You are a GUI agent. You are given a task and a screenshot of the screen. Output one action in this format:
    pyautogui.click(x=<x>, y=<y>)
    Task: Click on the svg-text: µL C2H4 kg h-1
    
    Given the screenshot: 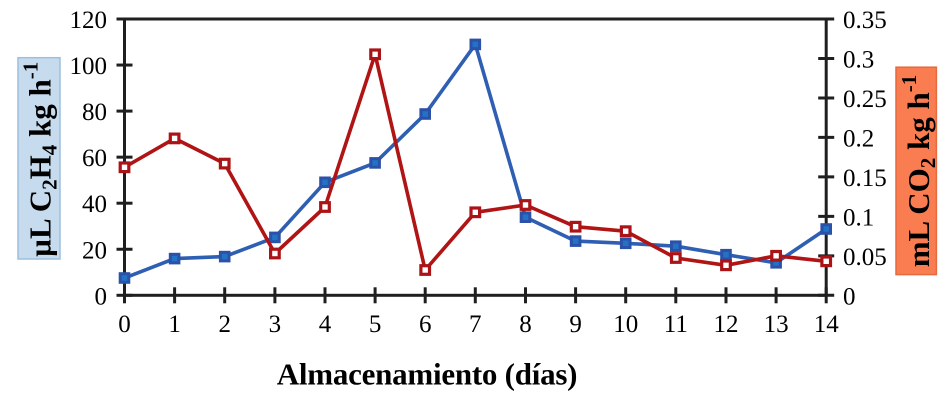 What is the action you would take?
    pyautogui.click(x=40, y=159)
    